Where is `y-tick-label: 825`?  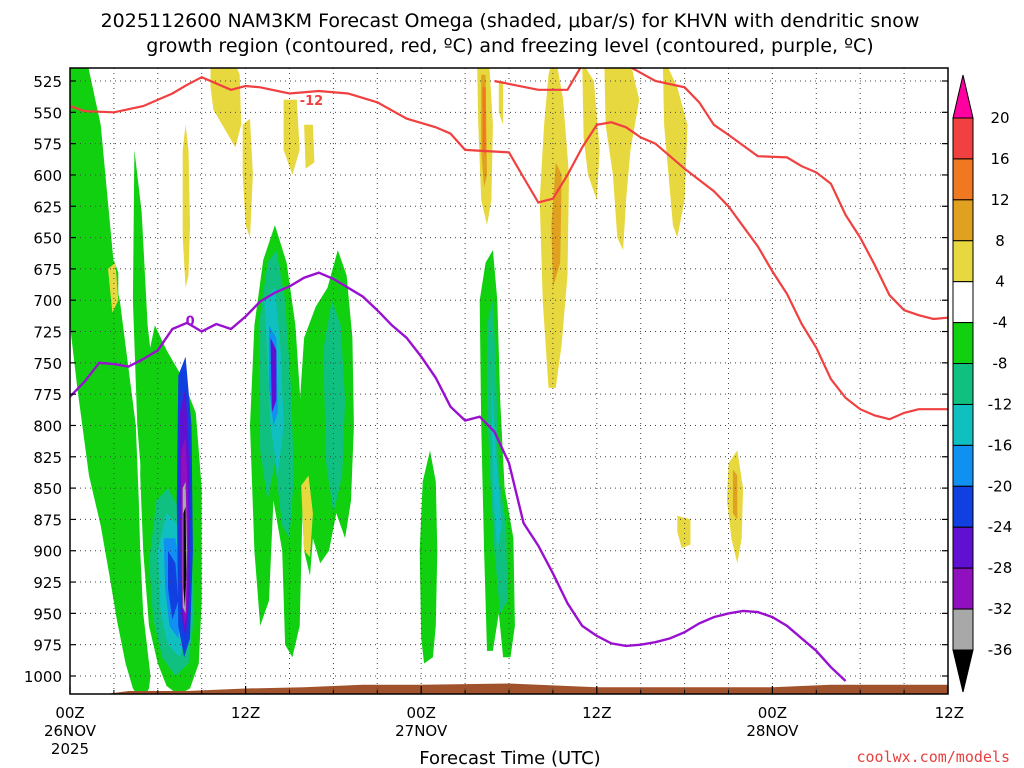 y-tick-label: 825 is located at coordinates (47, 458).